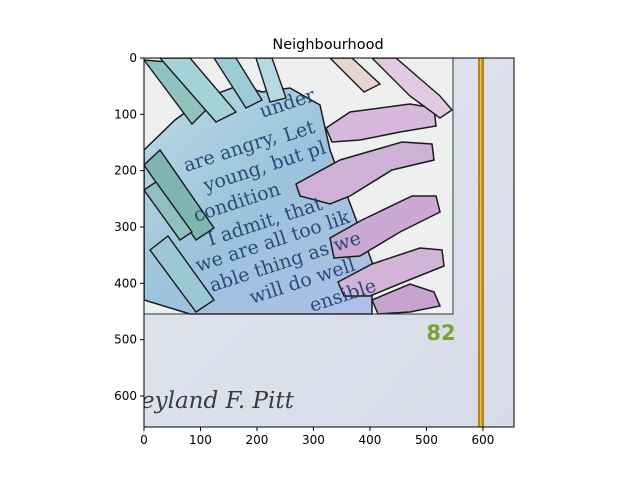 The height and width of the screenshot is (480, 640). What do you see at coordinates (365, 173) in the screenshot?
I see `purple-hand` at bounding box center [365, 173].